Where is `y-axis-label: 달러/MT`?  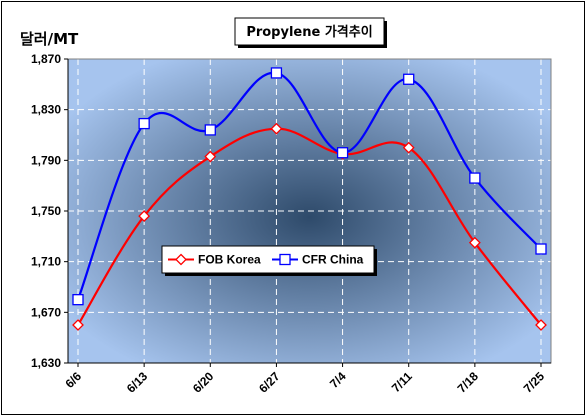 y-axis-label: 달러/MT is located at coordinates (49, 39).